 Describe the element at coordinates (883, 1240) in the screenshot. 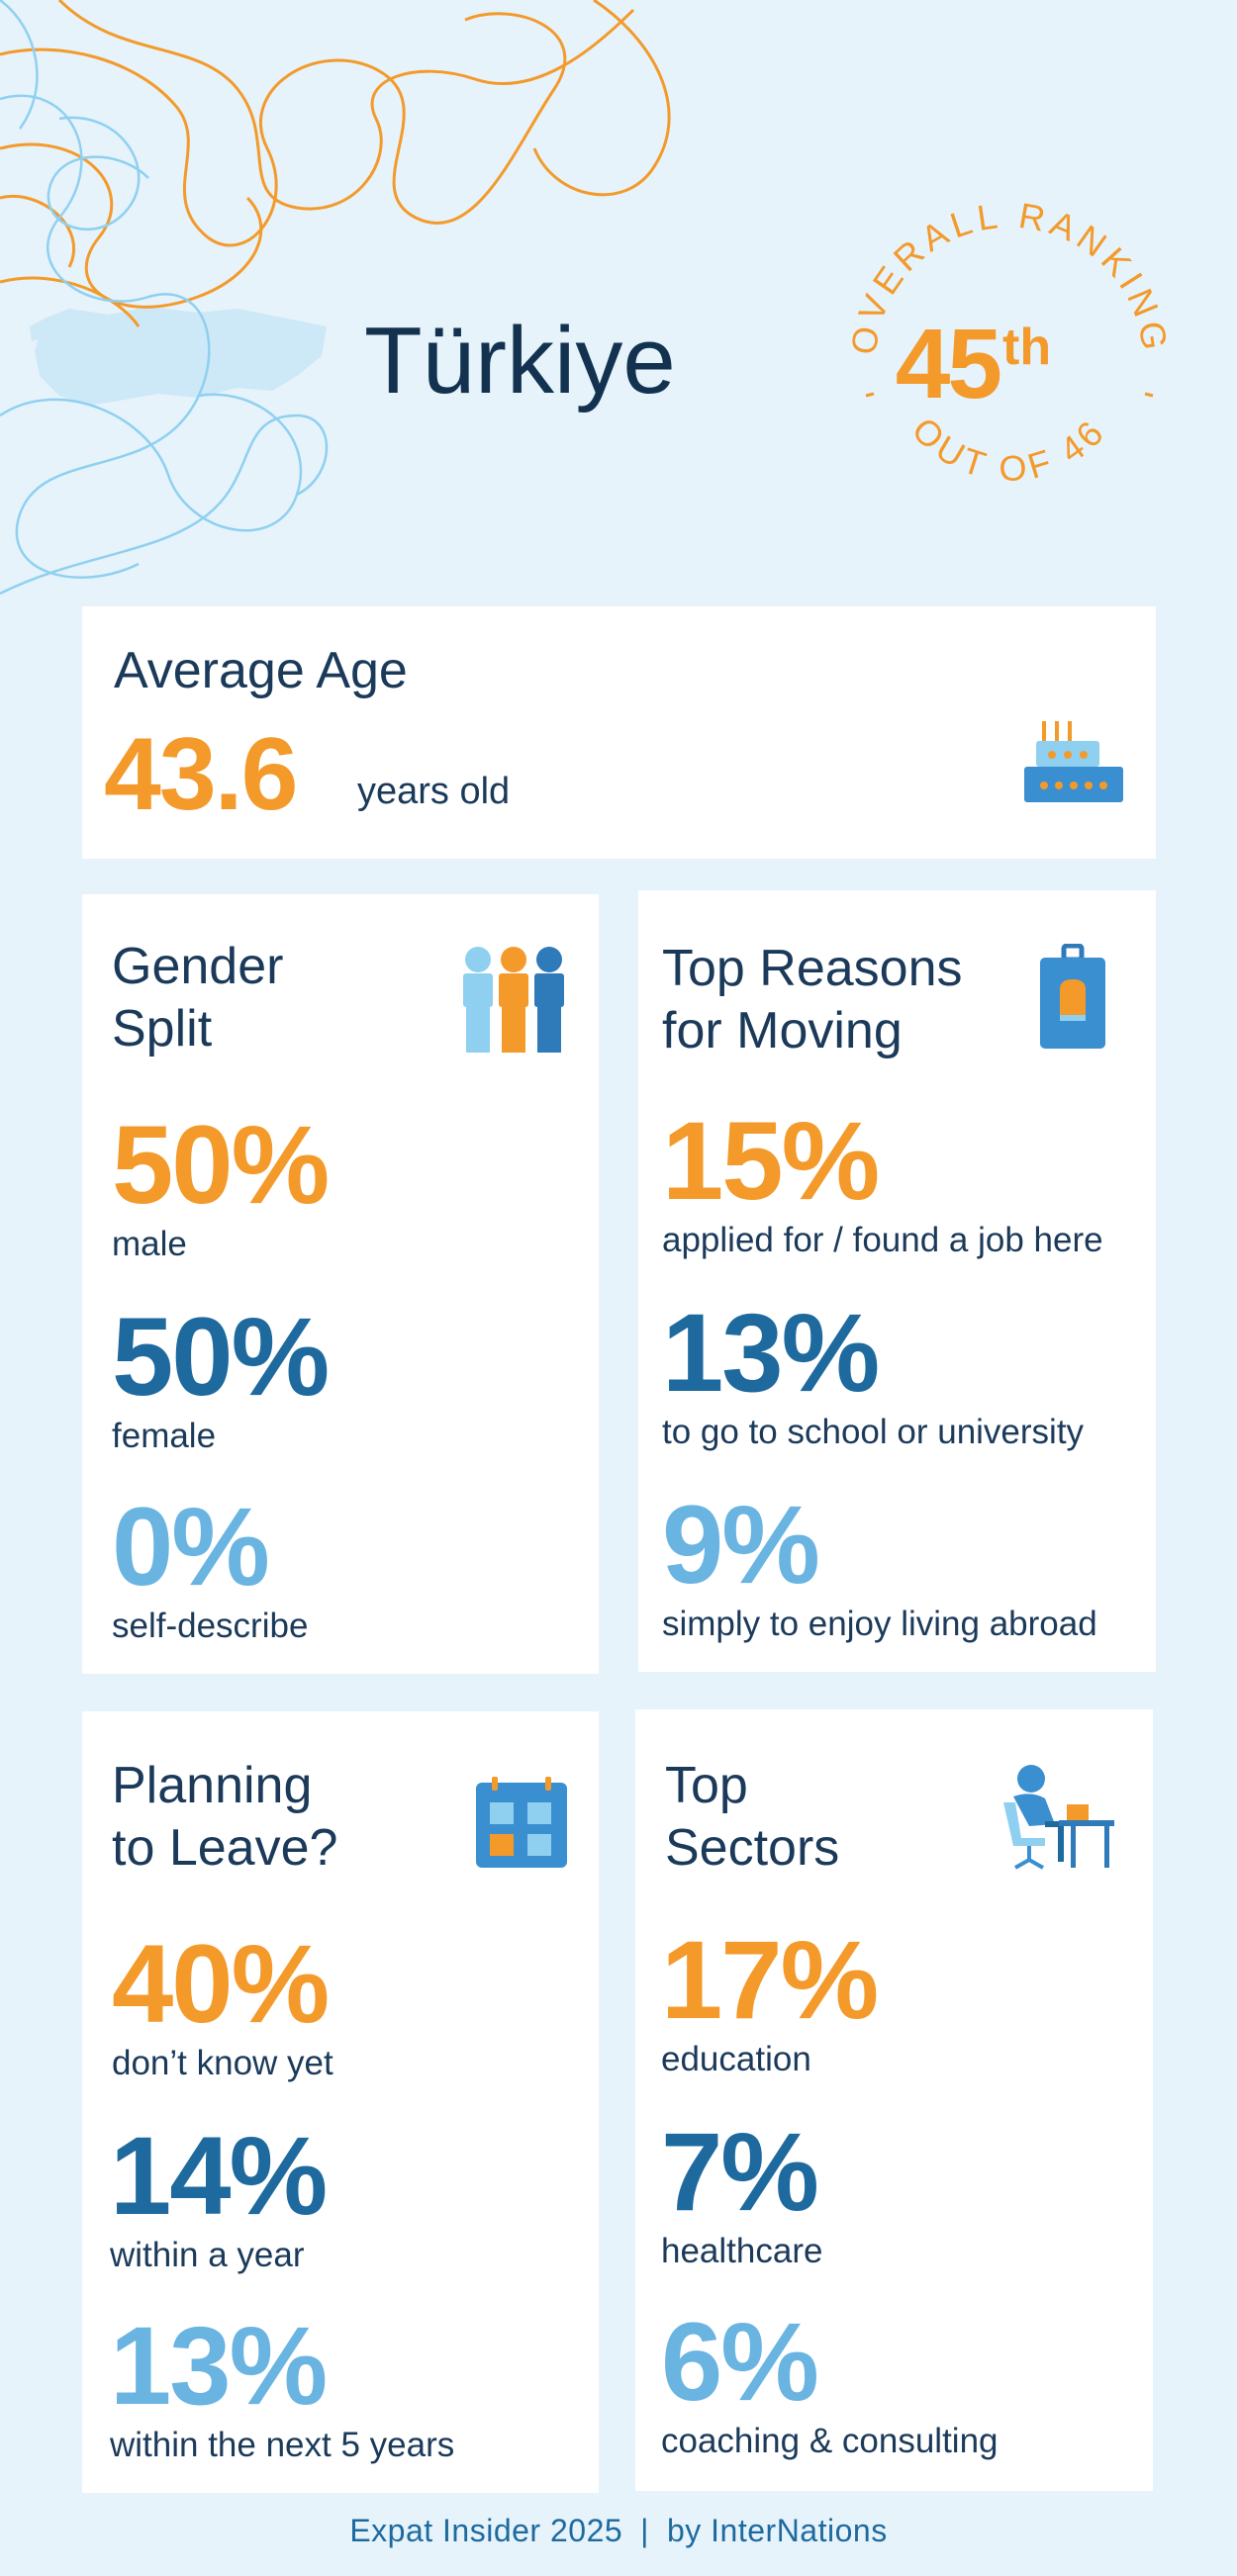

I see `stat-label: applied for / found a job here` at that location.